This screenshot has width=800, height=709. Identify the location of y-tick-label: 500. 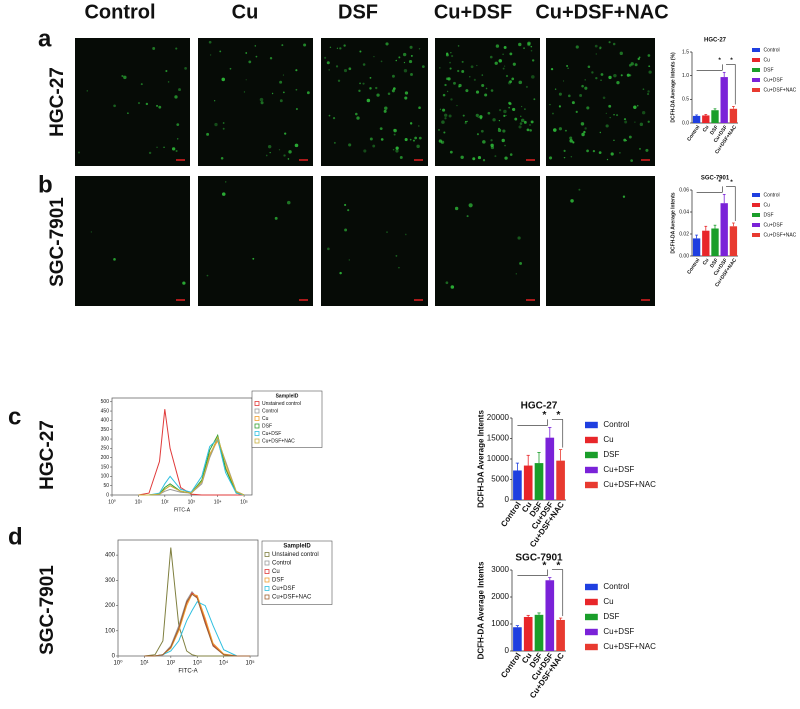
(105, 402).